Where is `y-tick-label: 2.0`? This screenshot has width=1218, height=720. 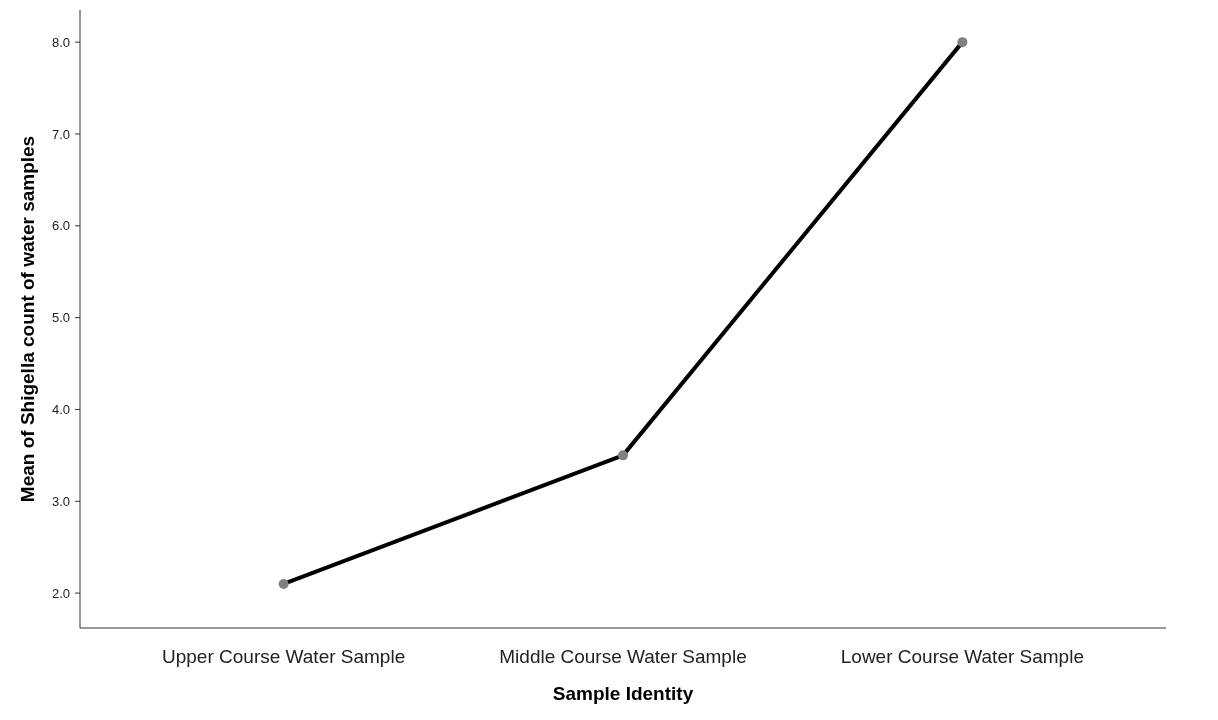
y-tick-label: 2.0 is located at coordinates (60, 593).